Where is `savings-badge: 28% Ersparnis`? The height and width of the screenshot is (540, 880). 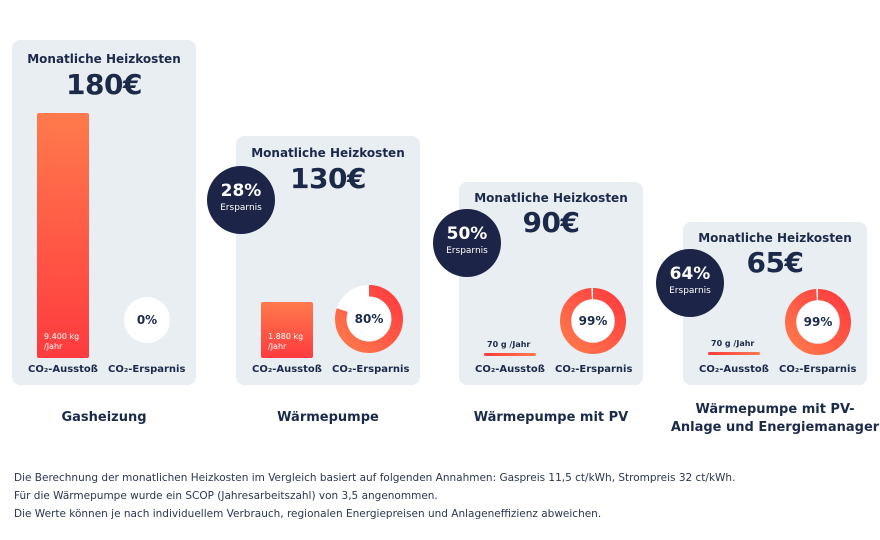
savings-badge: 28% Ersparnis is located at coordinates (241, 200).